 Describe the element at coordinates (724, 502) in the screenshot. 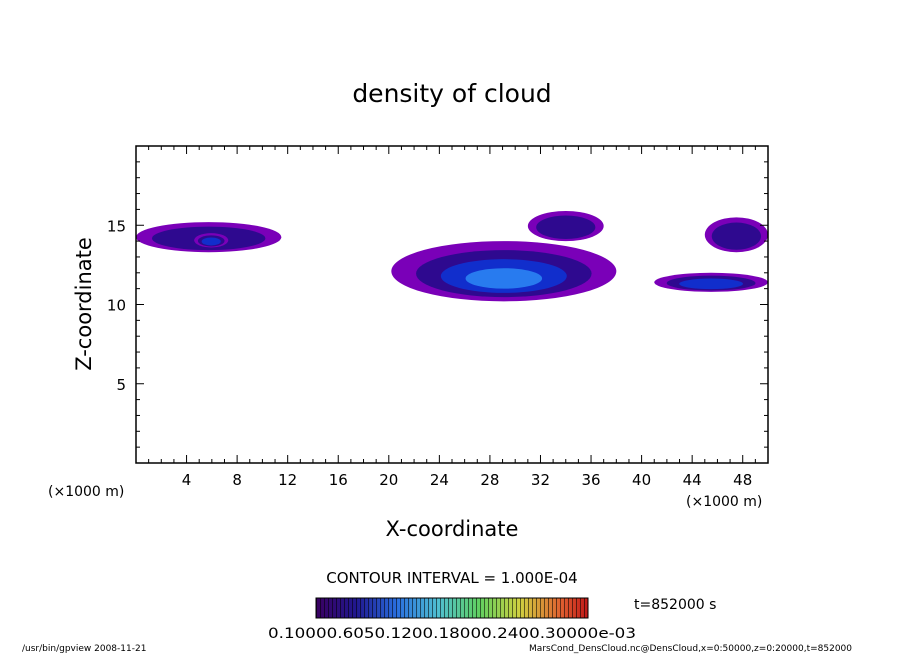

I see `x-unit-right: (×1000 m)` at that location.